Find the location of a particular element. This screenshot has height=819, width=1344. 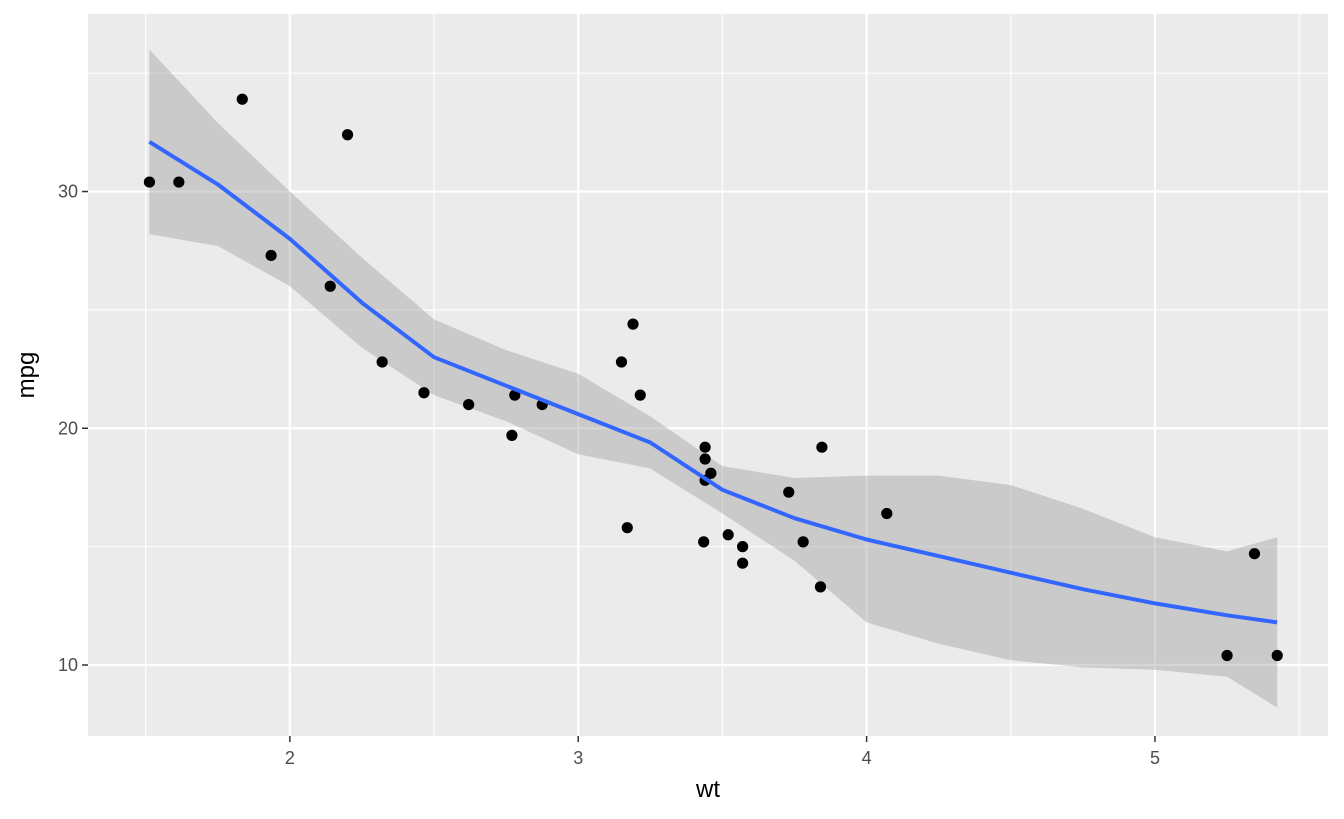

x-tick-label: 5 is located at coordinates (1155, 758).